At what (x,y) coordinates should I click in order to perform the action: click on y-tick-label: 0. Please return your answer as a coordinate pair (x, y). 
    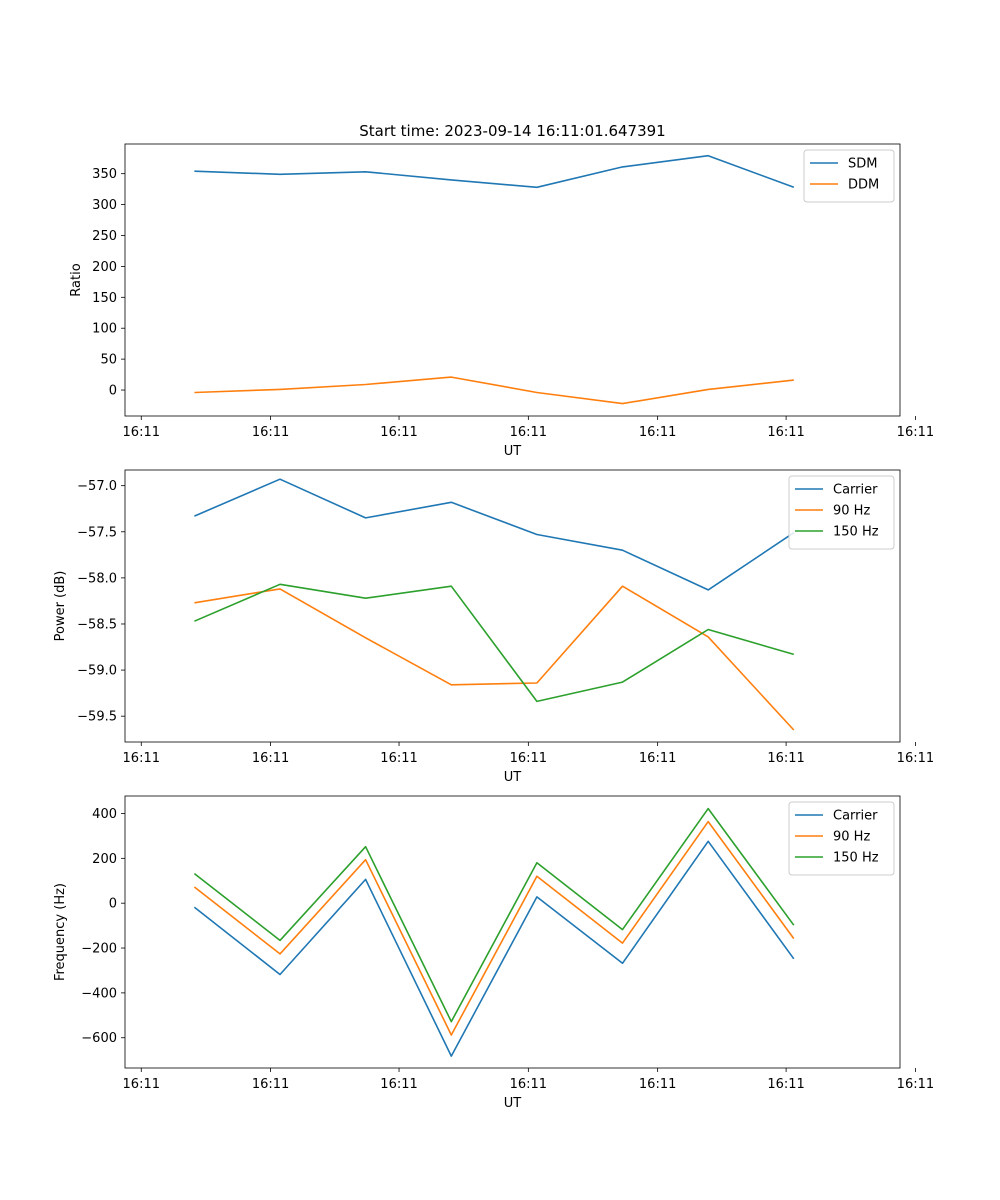
    Looking at the image, I should click on (113, 904).